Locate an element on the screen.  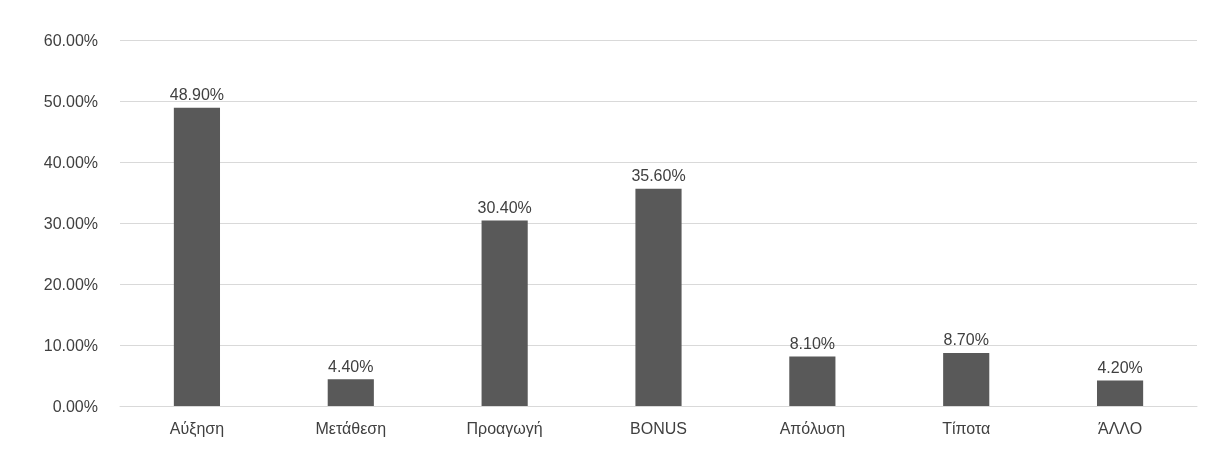
data-label: 8.10% is located at coordinates (812, 344).